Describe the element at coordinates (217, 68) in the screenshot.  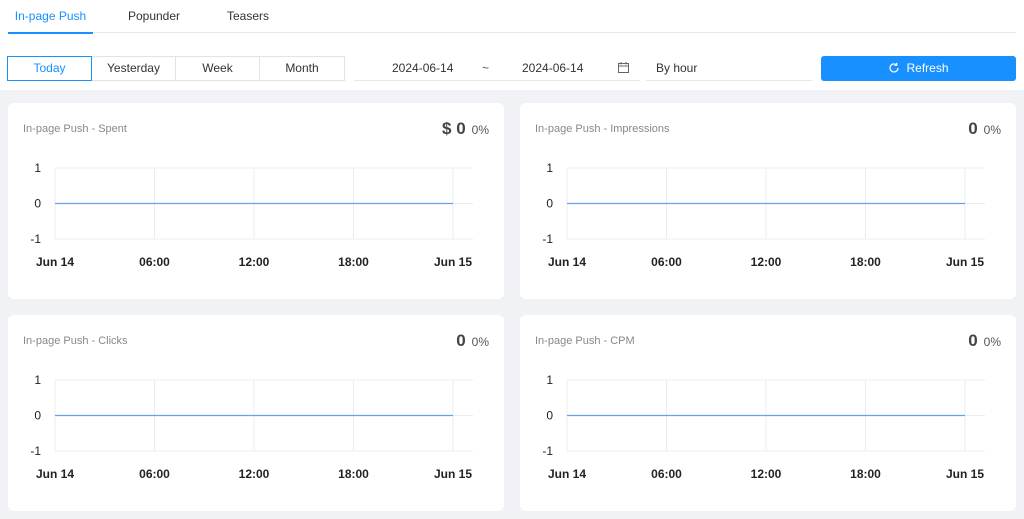
I see `range-week-button: Week` at that location.